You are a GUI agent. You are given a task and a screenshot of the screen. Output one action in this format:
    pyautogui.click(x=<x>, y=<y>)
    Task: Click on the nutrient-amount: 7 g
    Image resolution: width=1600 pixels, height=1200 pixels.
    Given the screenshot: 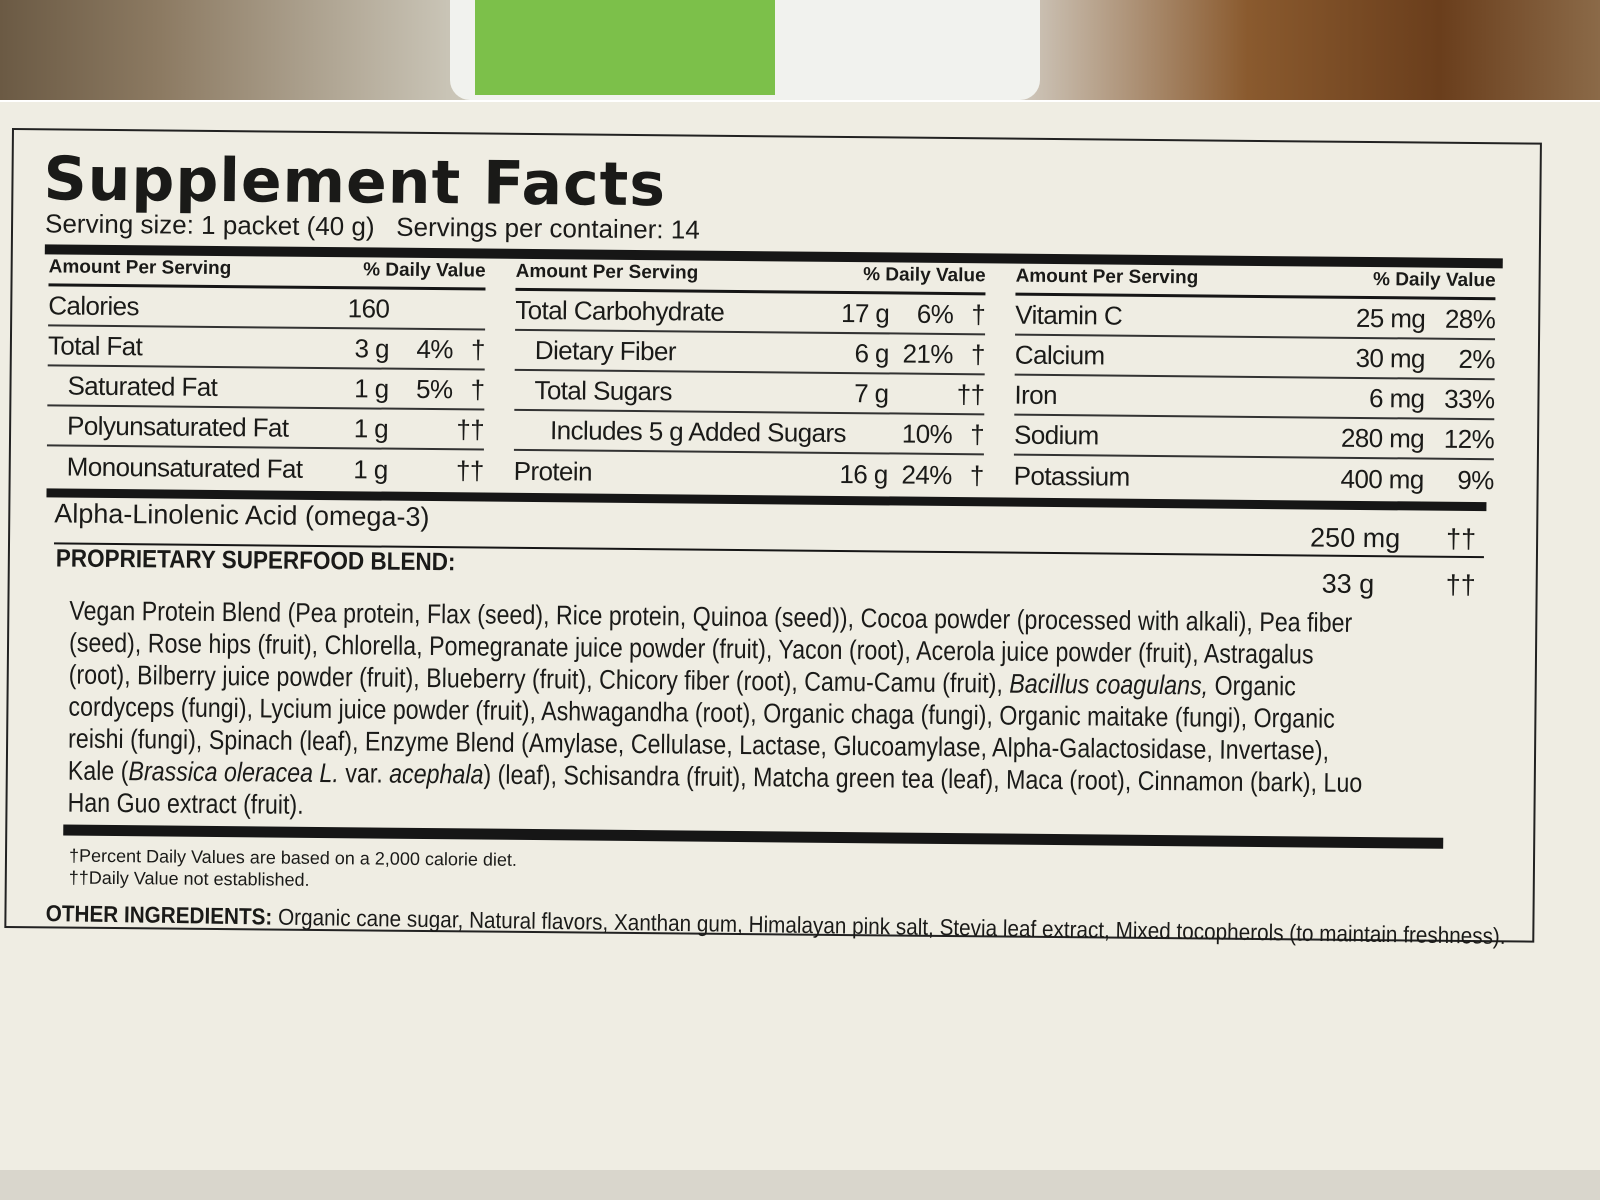 What is the action you would take?
    pyautogui.click(x=871, y=392)
    